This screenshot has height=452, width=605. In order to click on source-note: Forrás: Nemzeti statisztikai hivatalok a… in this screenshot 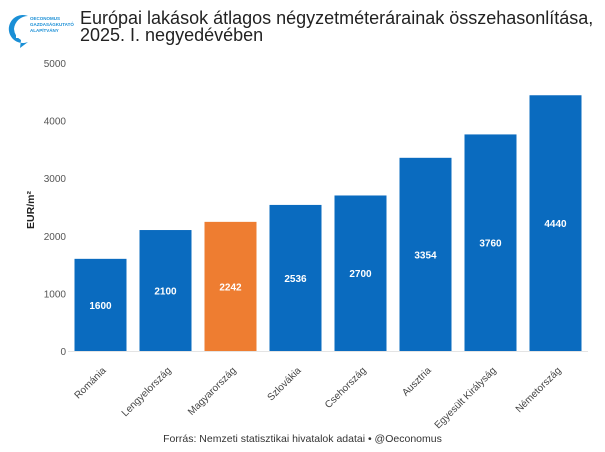, I will do `click(302, 439)`.